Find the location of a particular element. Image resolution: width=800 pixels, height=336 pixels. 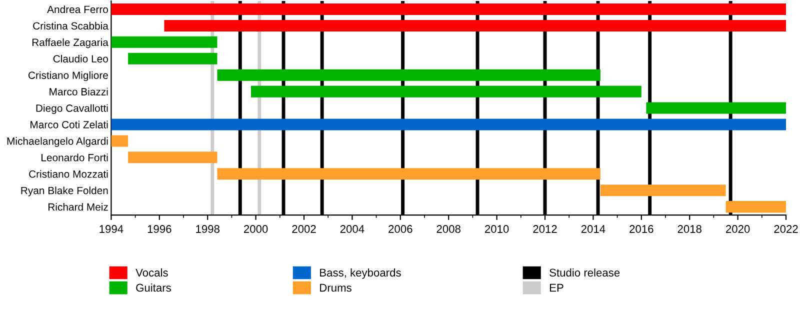

y-tick-label: Leonardo Forti is located at coordinates (75, 158).